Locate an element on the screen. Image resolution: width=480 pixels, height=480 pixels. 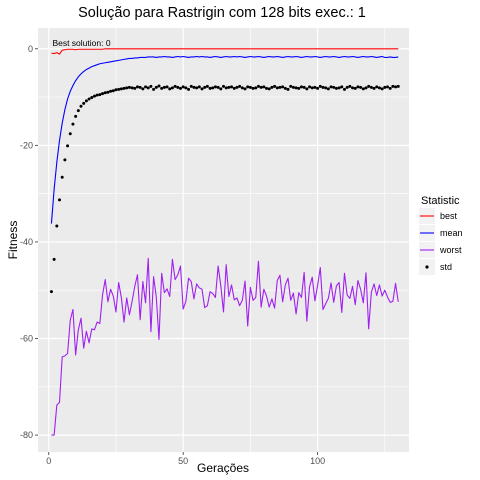
legend-label: worst is located at coordinates (450, 250).